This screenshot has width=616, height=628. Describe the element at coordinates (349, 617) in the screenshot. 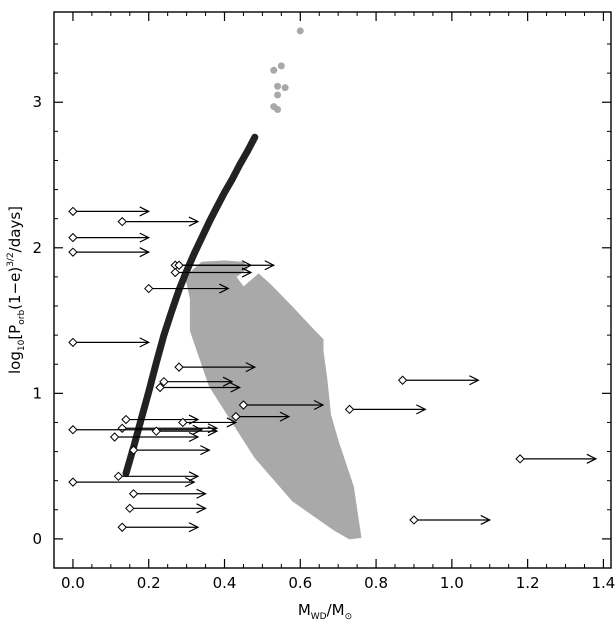

I see `x-axis-label-sun: ⊙` at that location.